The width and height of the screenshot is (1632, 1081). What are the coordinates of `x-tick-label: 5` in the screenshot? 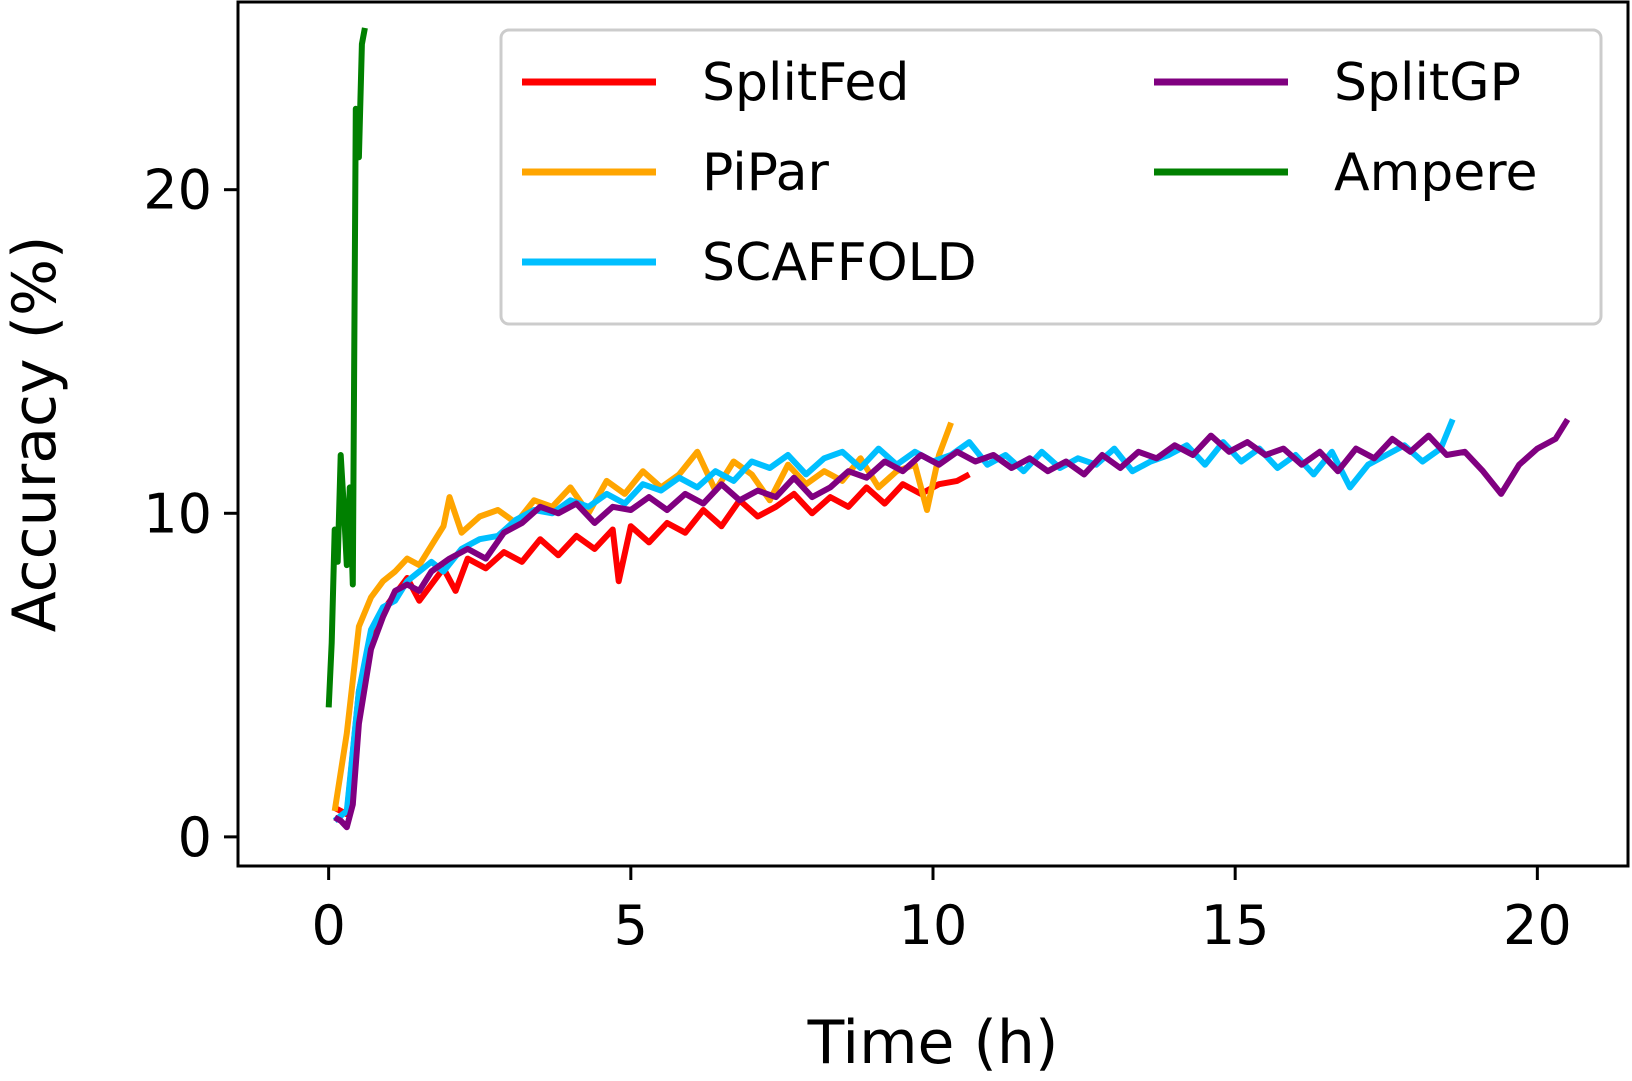 It's located at (631, 925).